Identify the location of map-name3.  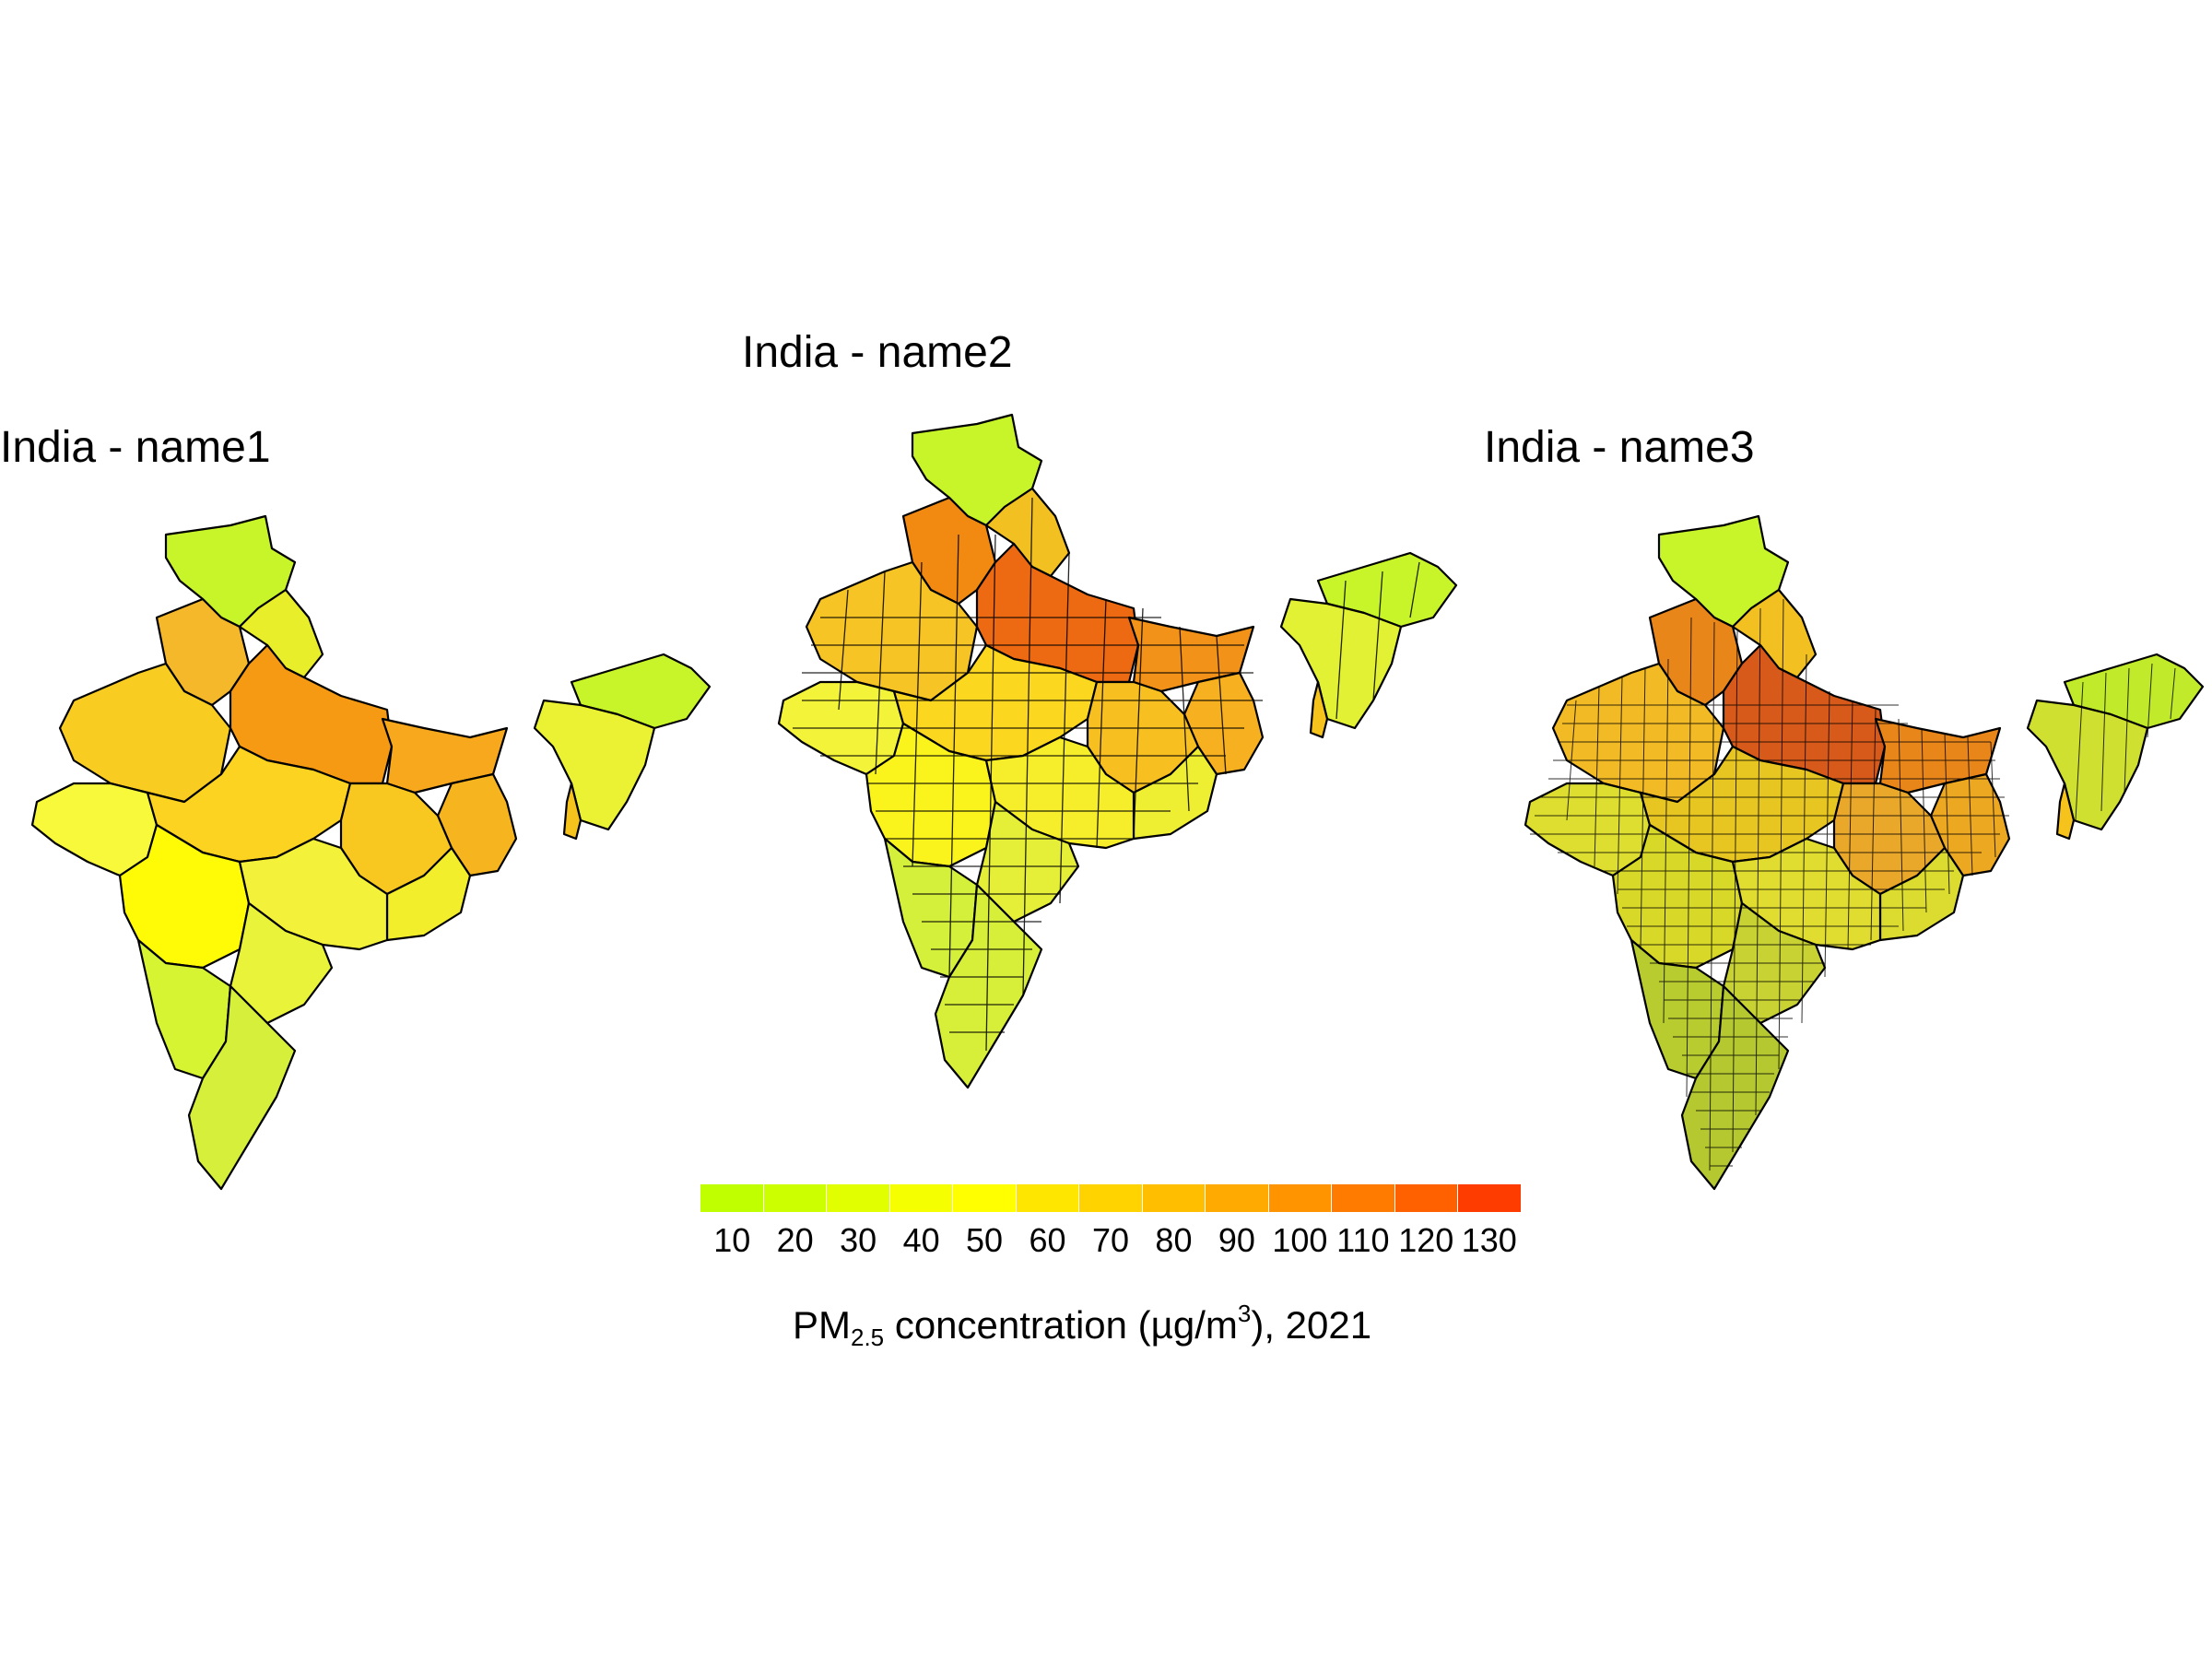
(1864, 852).